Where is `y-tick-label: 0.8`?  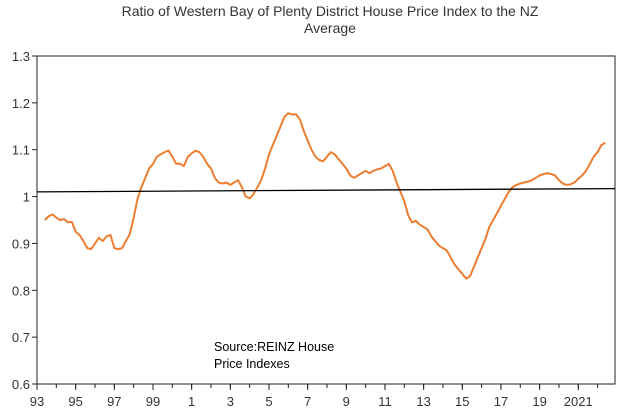
y-tick-label: 0.8 is located at coordinates (21, 290).